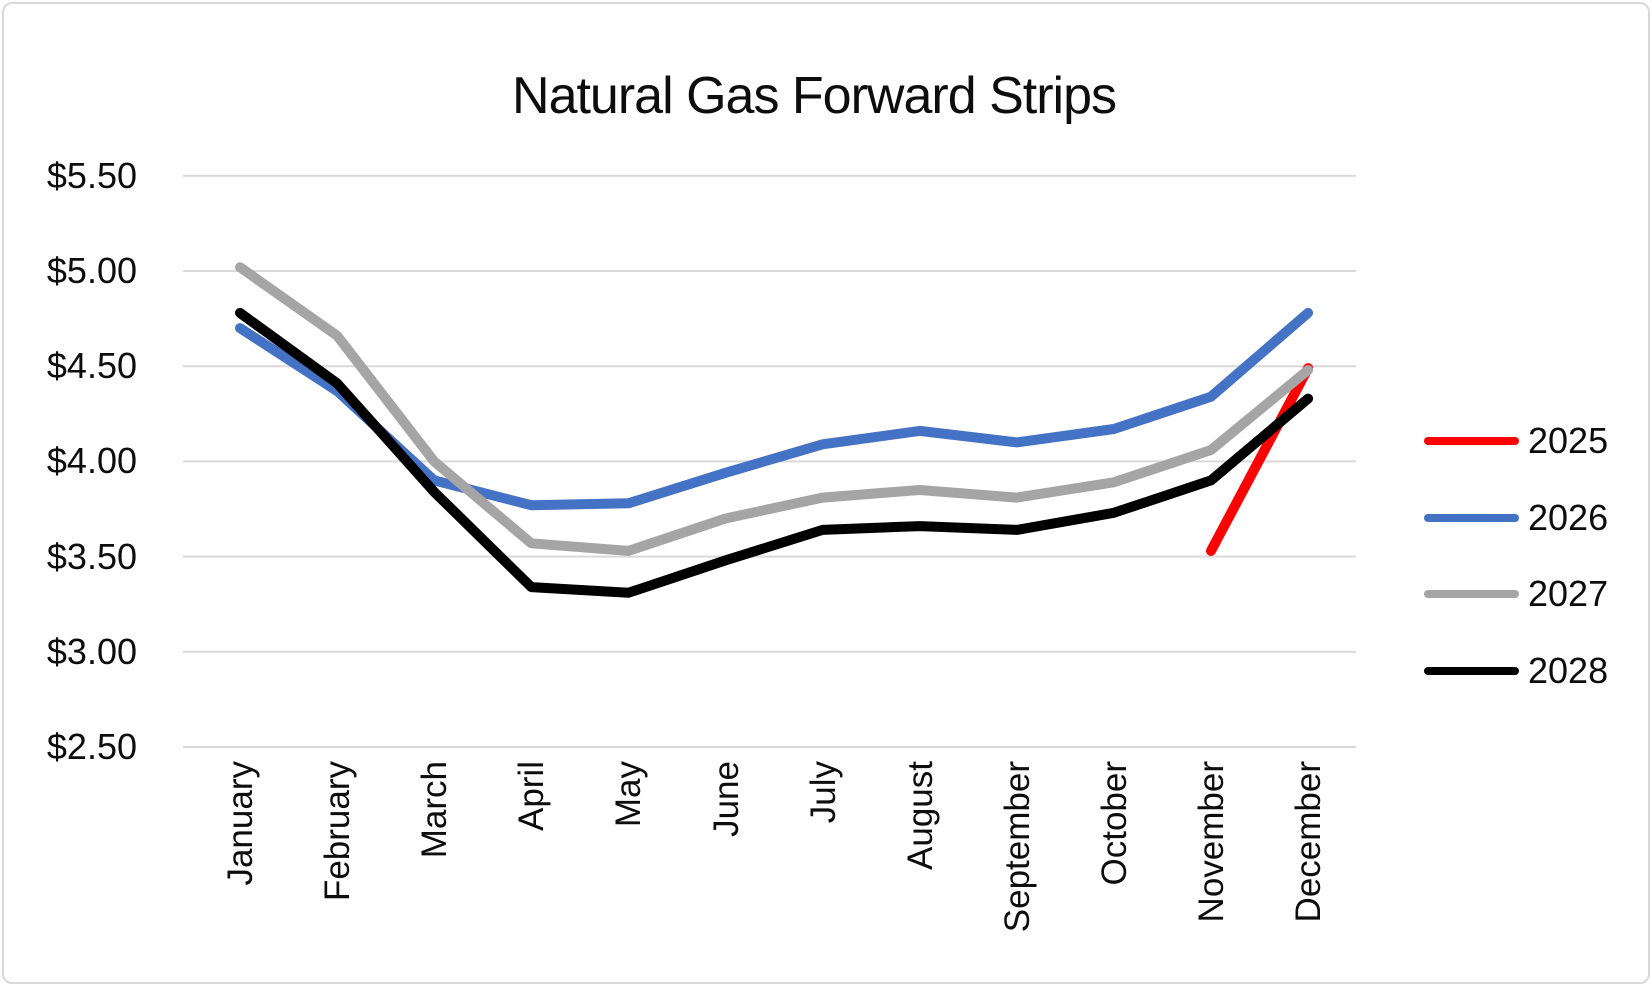  Describe the element at coordinates (91, 366) in the screenshot. I see `y-axis-tick-label: $4.50` at that location.